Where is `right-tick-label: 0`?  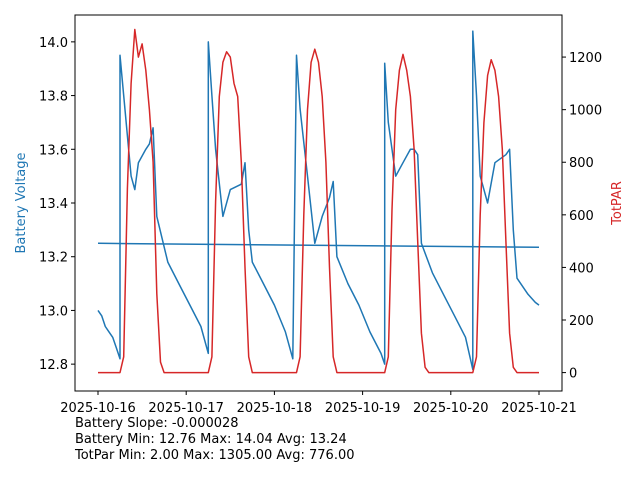 right-tick-label: 0 is located at coordinates (573, 374).